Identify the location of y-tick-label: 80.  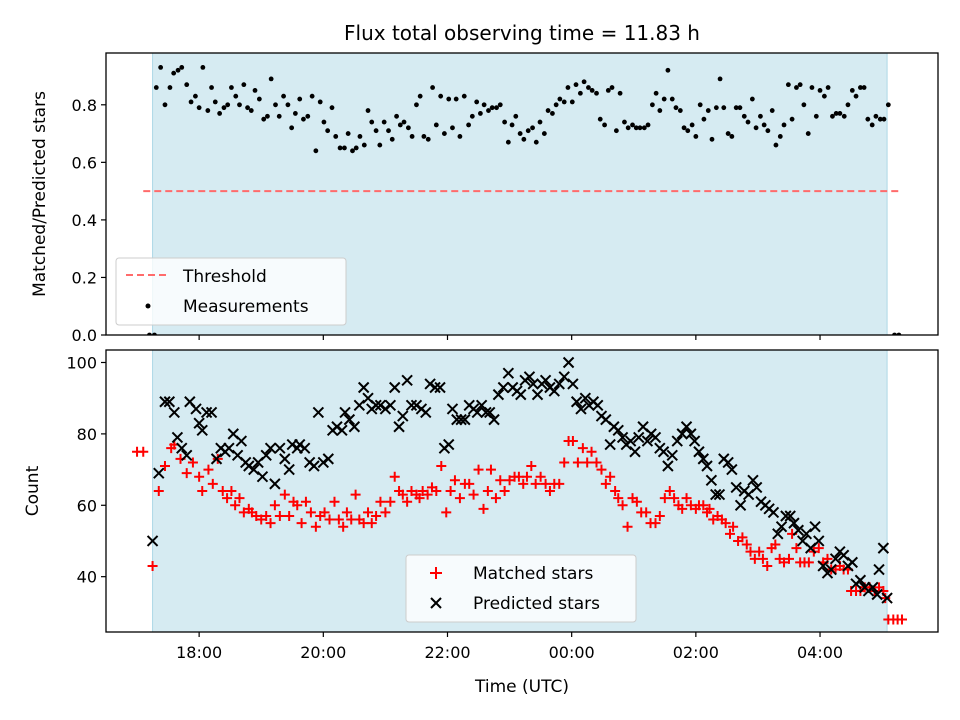
(87, 434).